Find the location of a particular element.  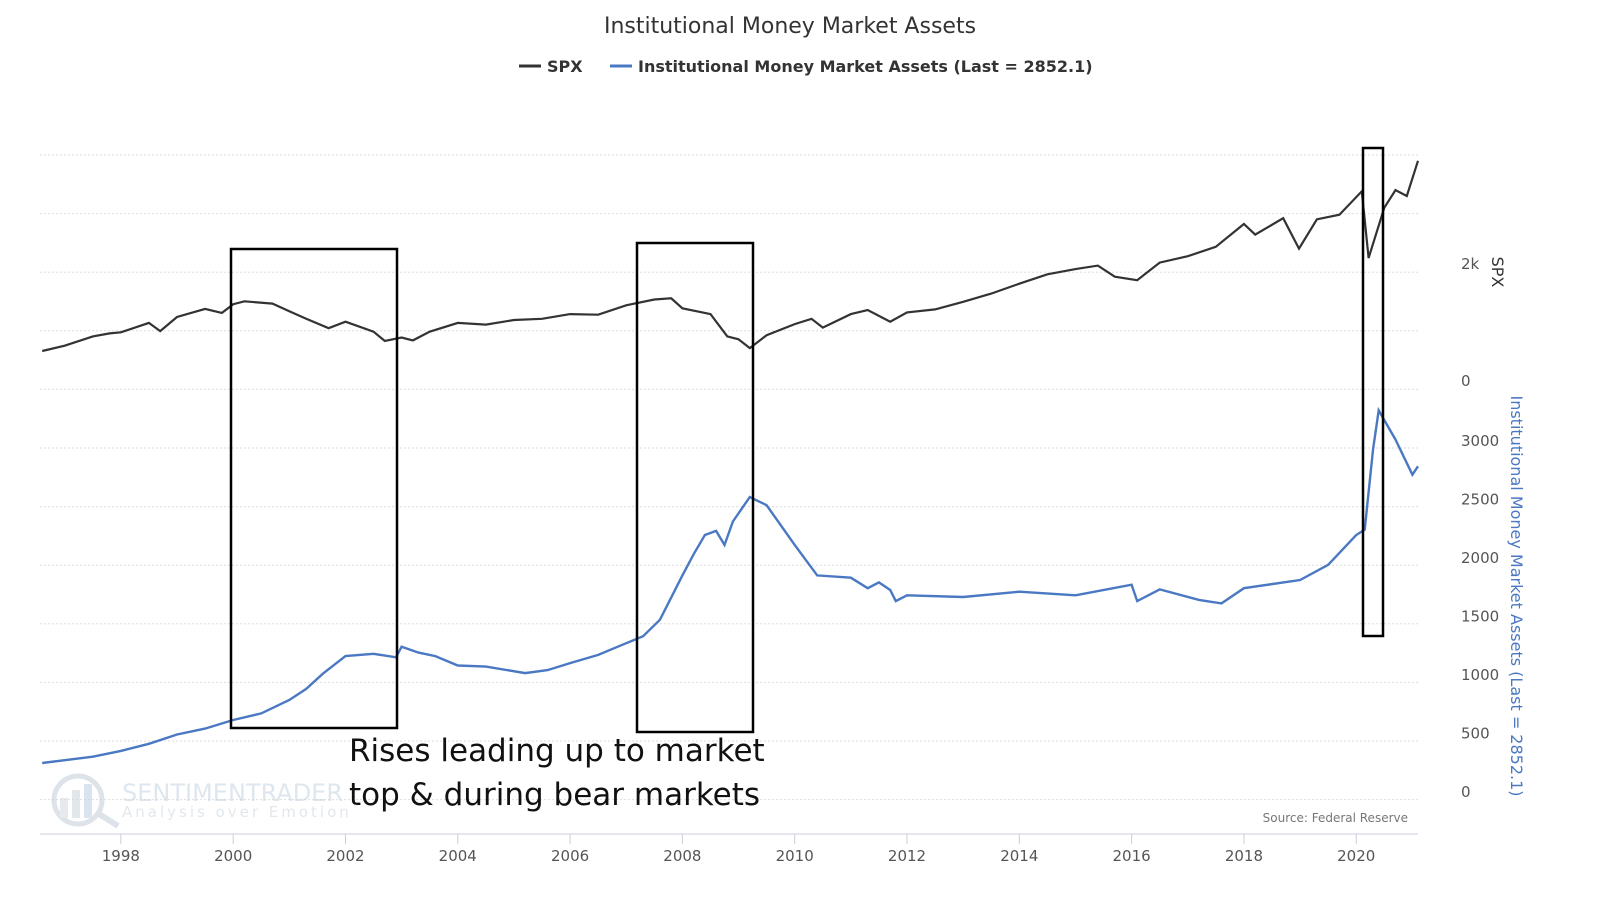

annotation-text-line-2: top & during bear markets is located at coordinates (554, 795).